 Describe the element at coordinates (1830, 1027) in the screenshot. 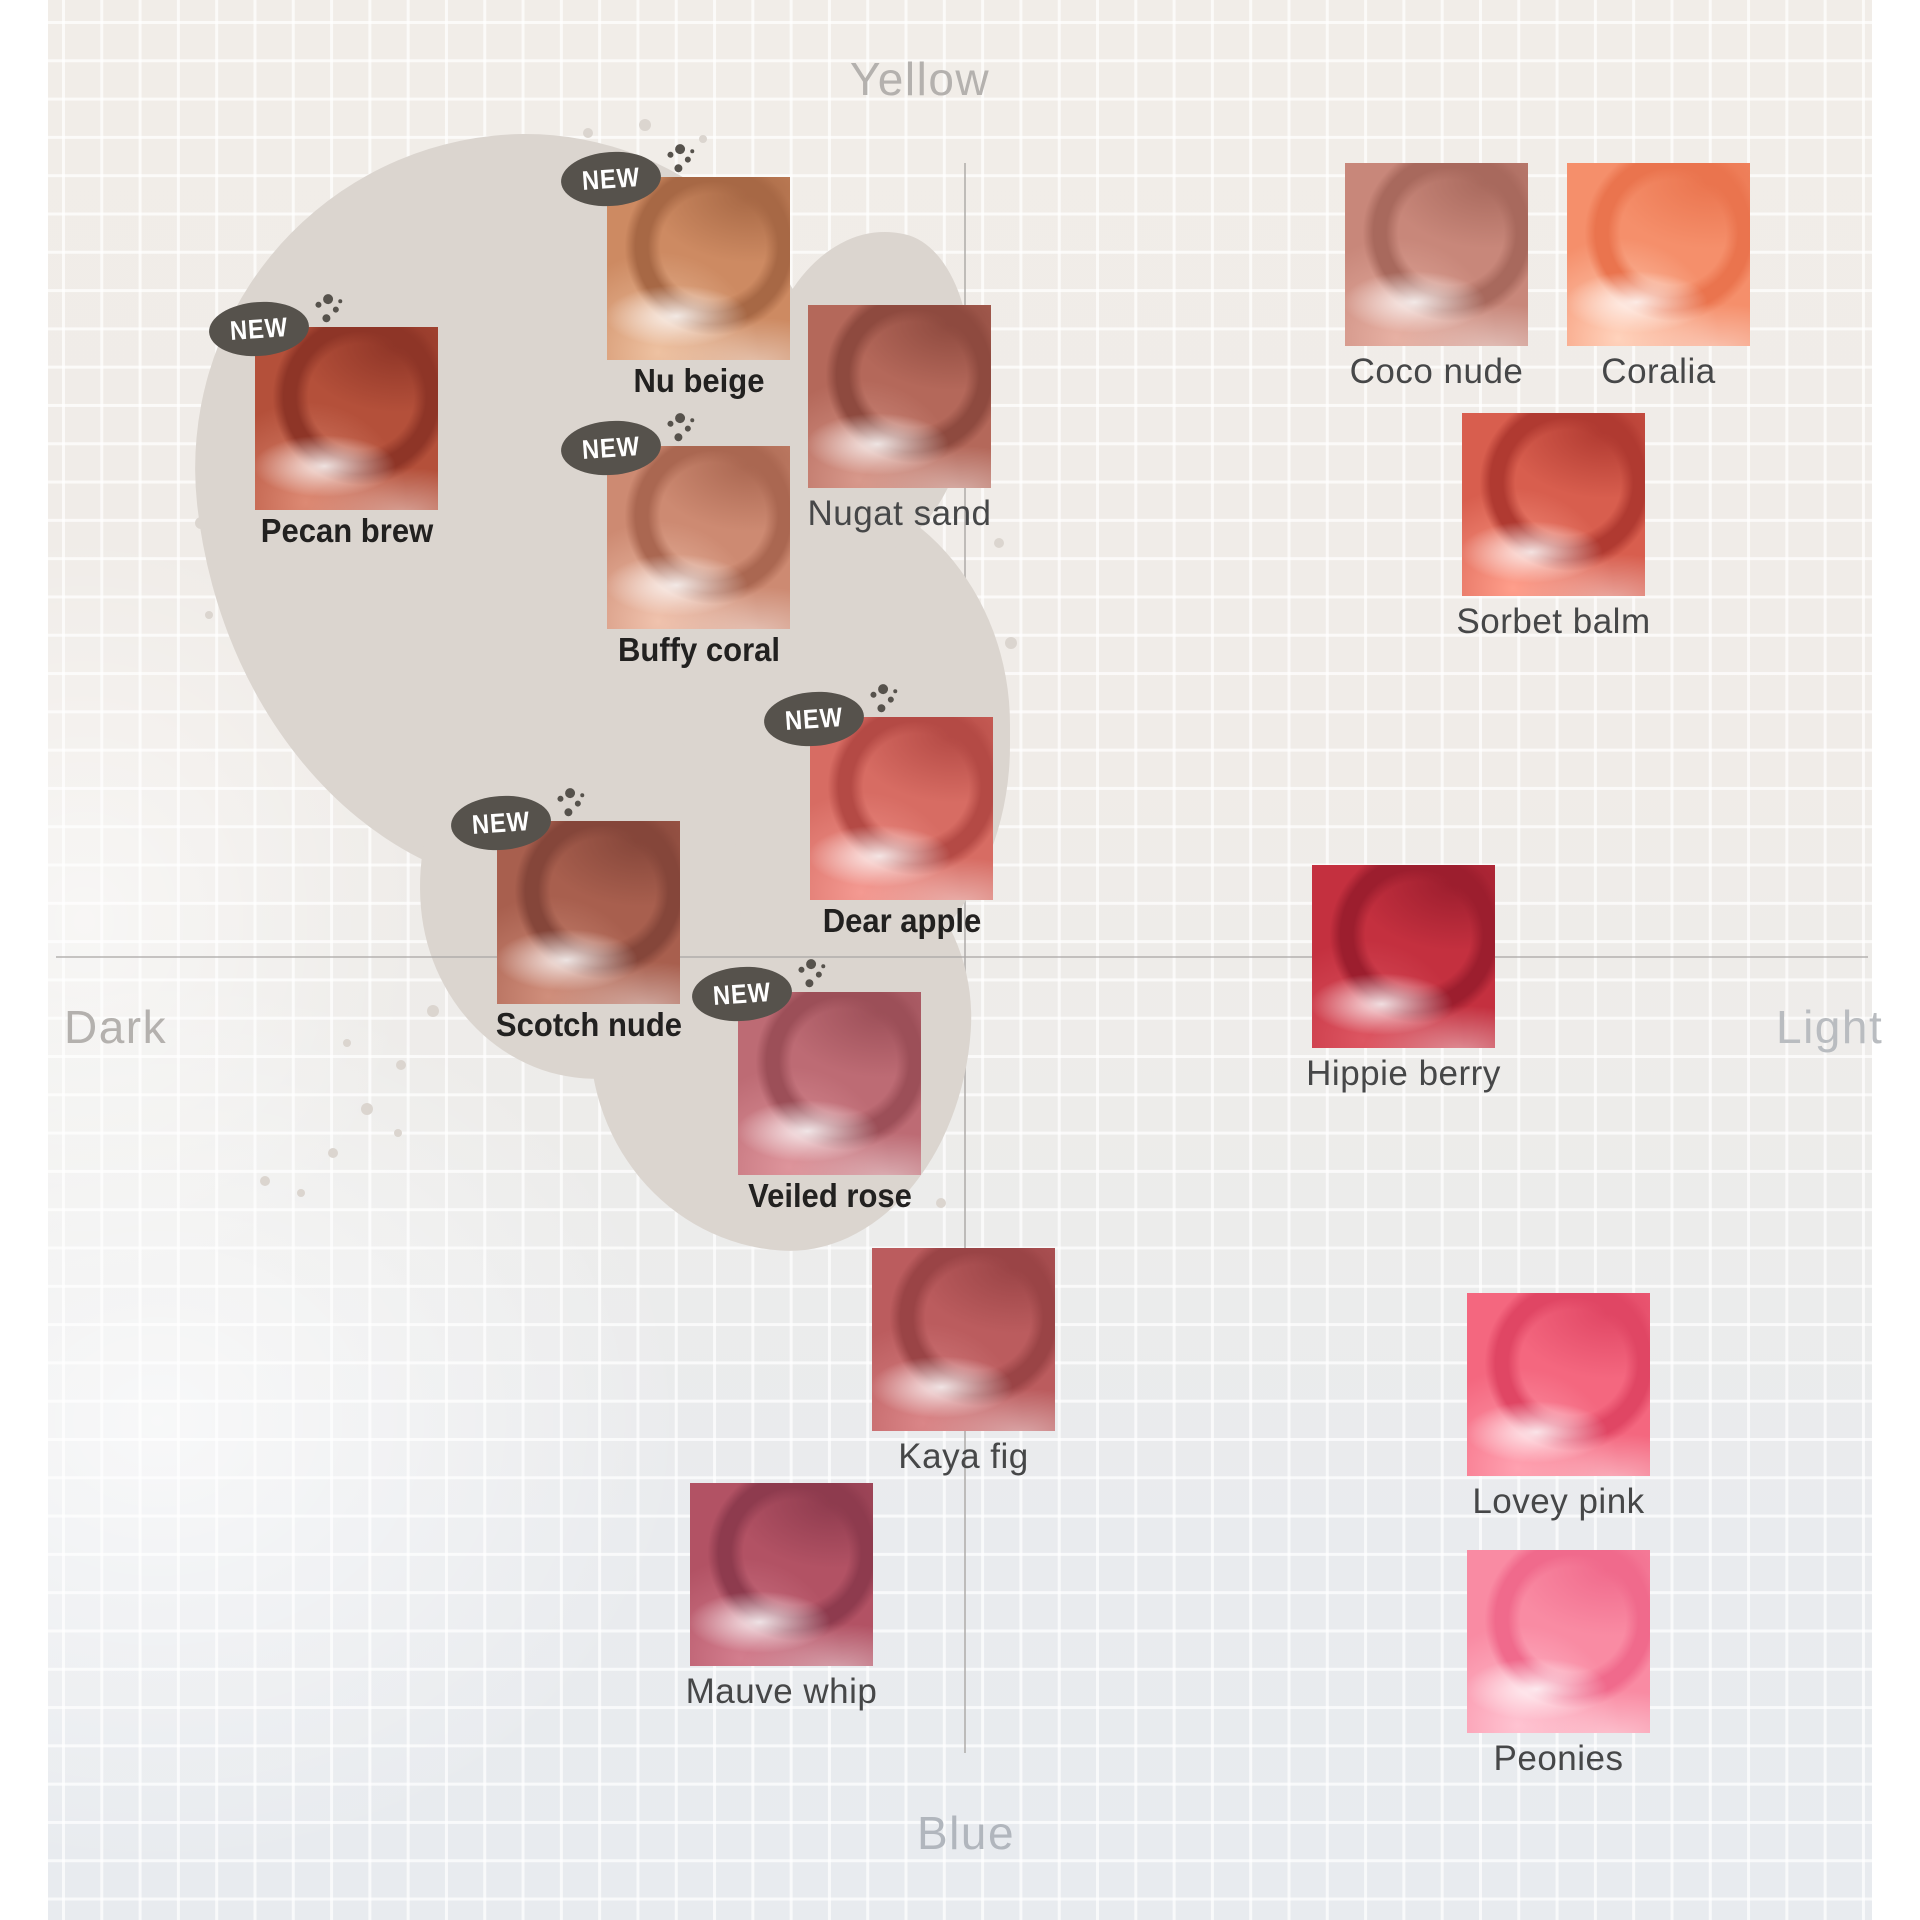

I see `axis-label-light: Light` at that location.